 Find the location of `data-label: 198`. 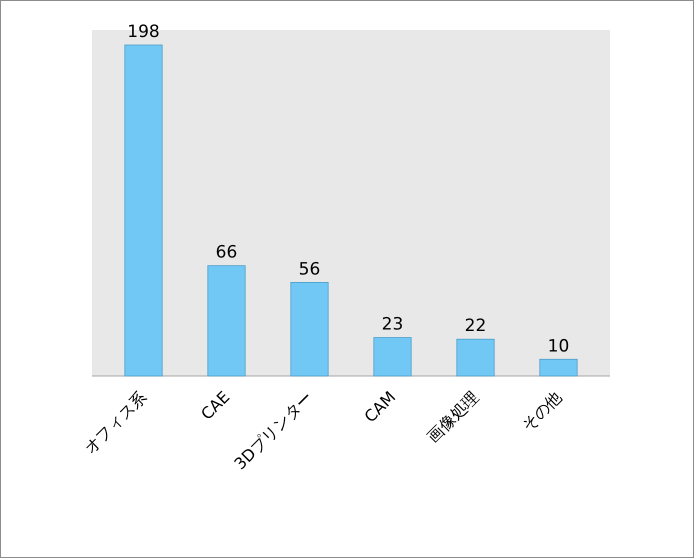

data-label: 198 is located at coordinates (143, 32).